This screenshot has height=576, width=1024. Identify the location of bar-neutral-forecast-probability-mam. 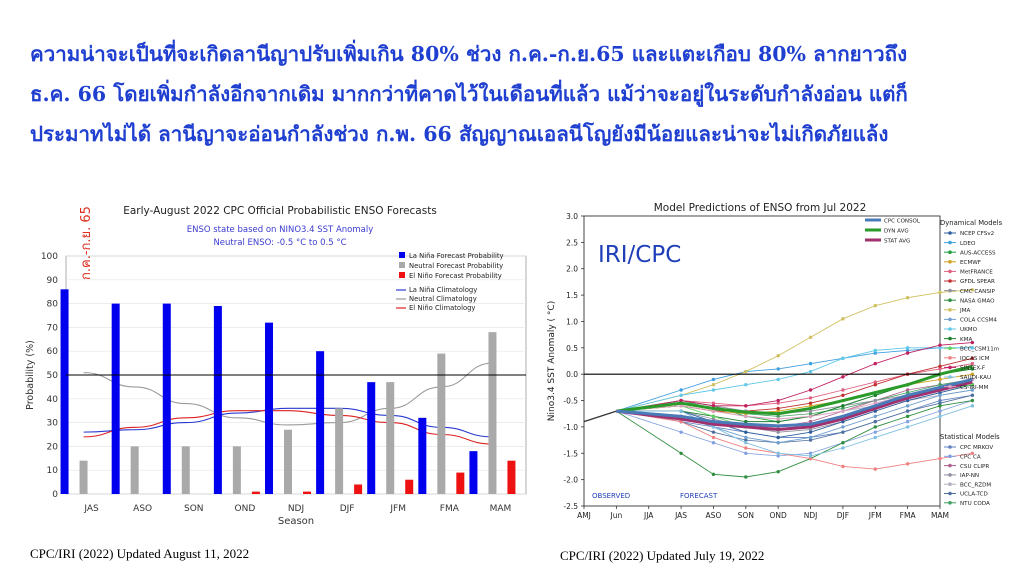
(492, 413).